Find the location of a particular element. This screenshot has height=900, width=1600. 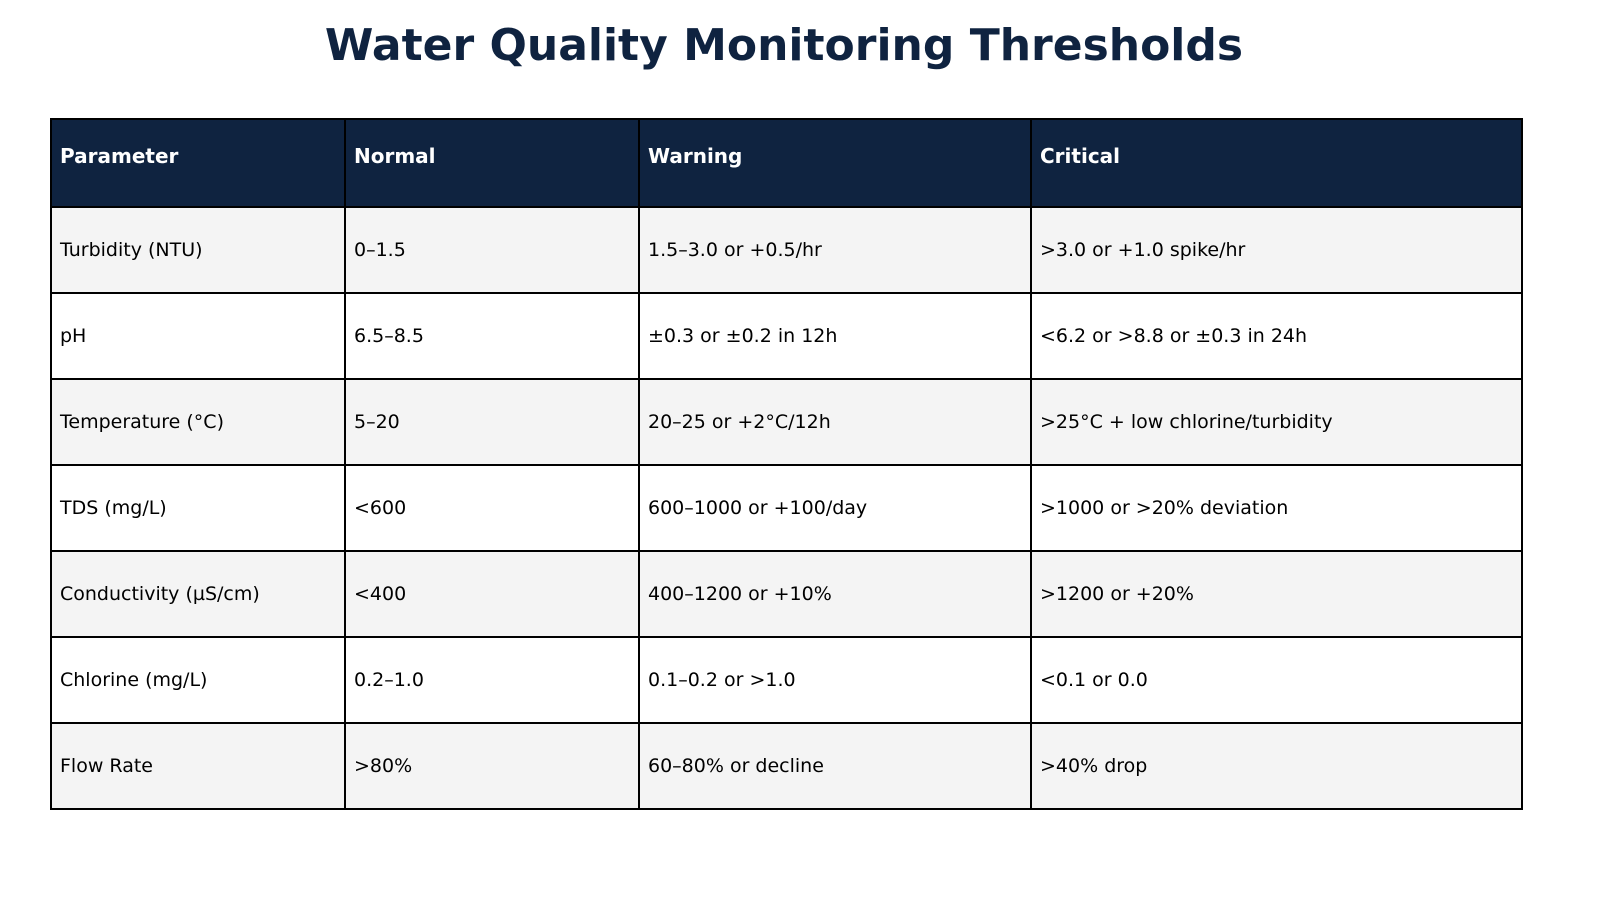

column-header-normal: Normal is located at coordinates (492, 163).